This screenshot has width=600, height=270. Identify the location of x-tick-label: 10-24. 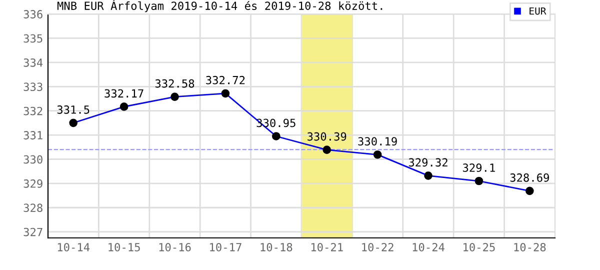
(428, 247).